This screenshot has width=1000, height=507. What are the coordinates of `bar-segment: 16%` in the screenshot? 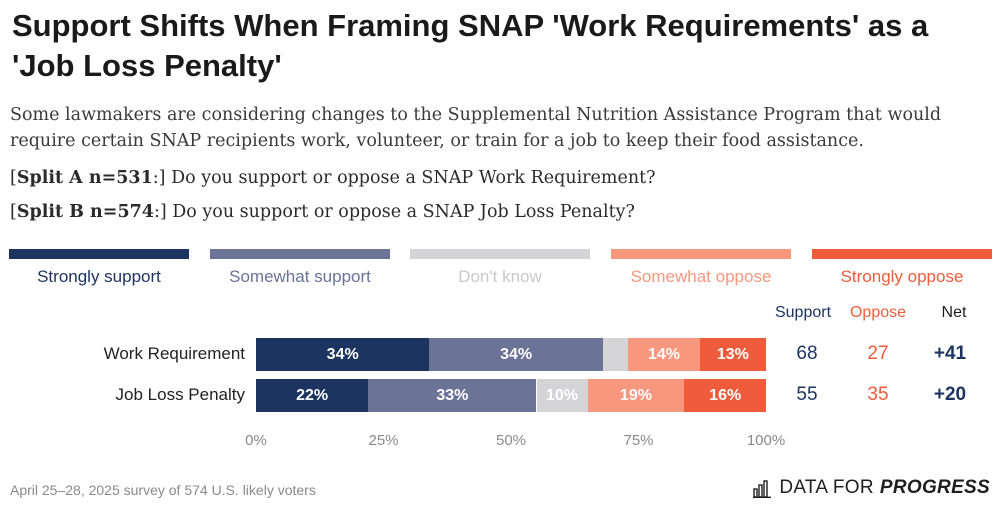 It's located at (725, 395).